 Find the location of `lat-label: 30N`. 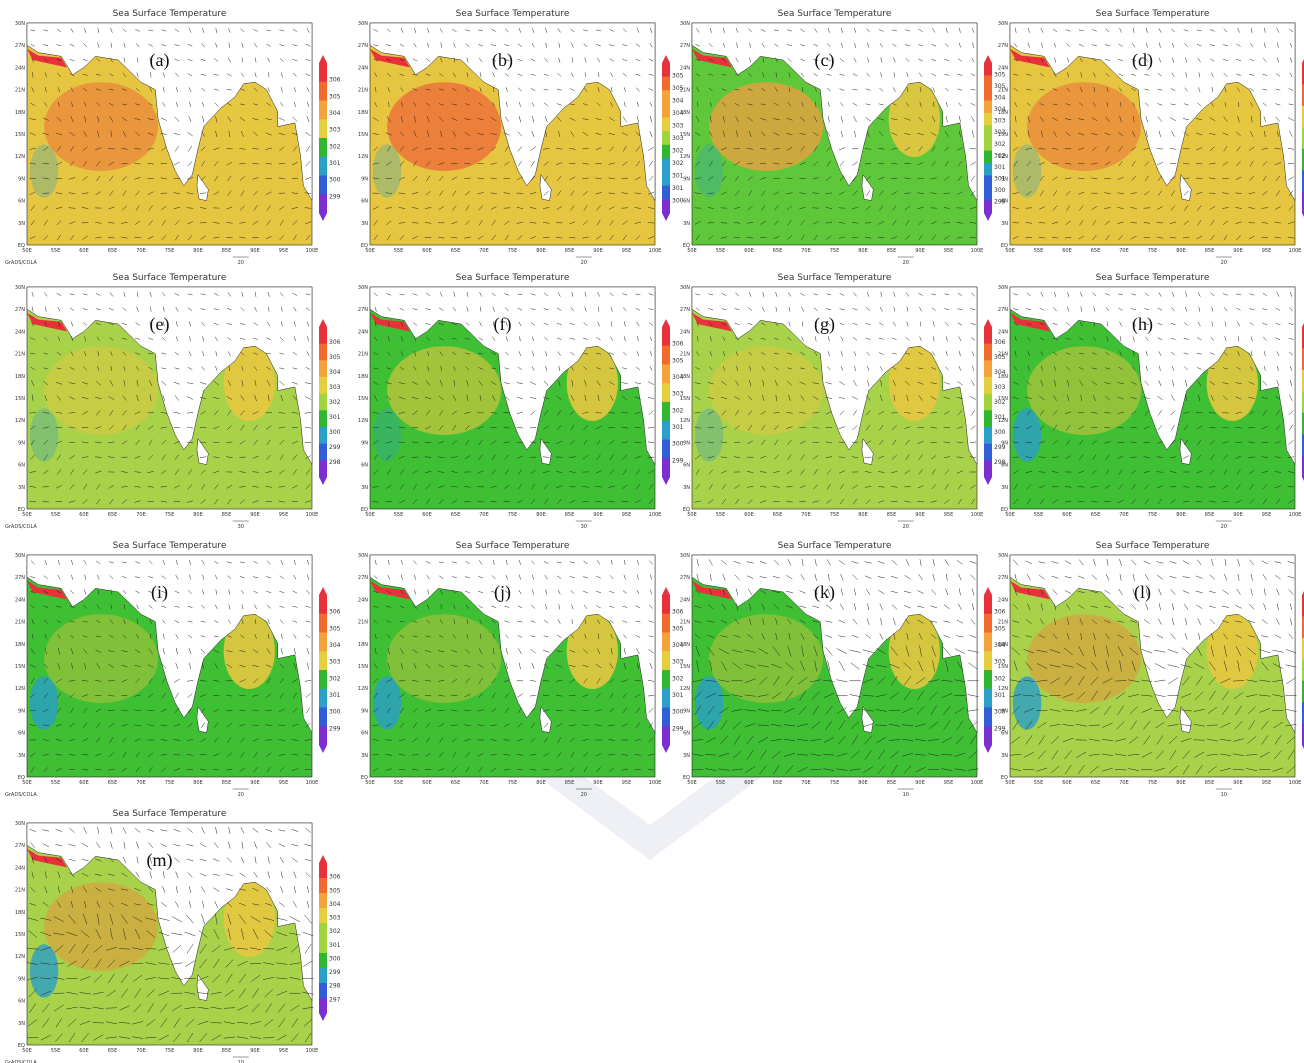

lat-label: 30N is located at coordinates (1003, 556).